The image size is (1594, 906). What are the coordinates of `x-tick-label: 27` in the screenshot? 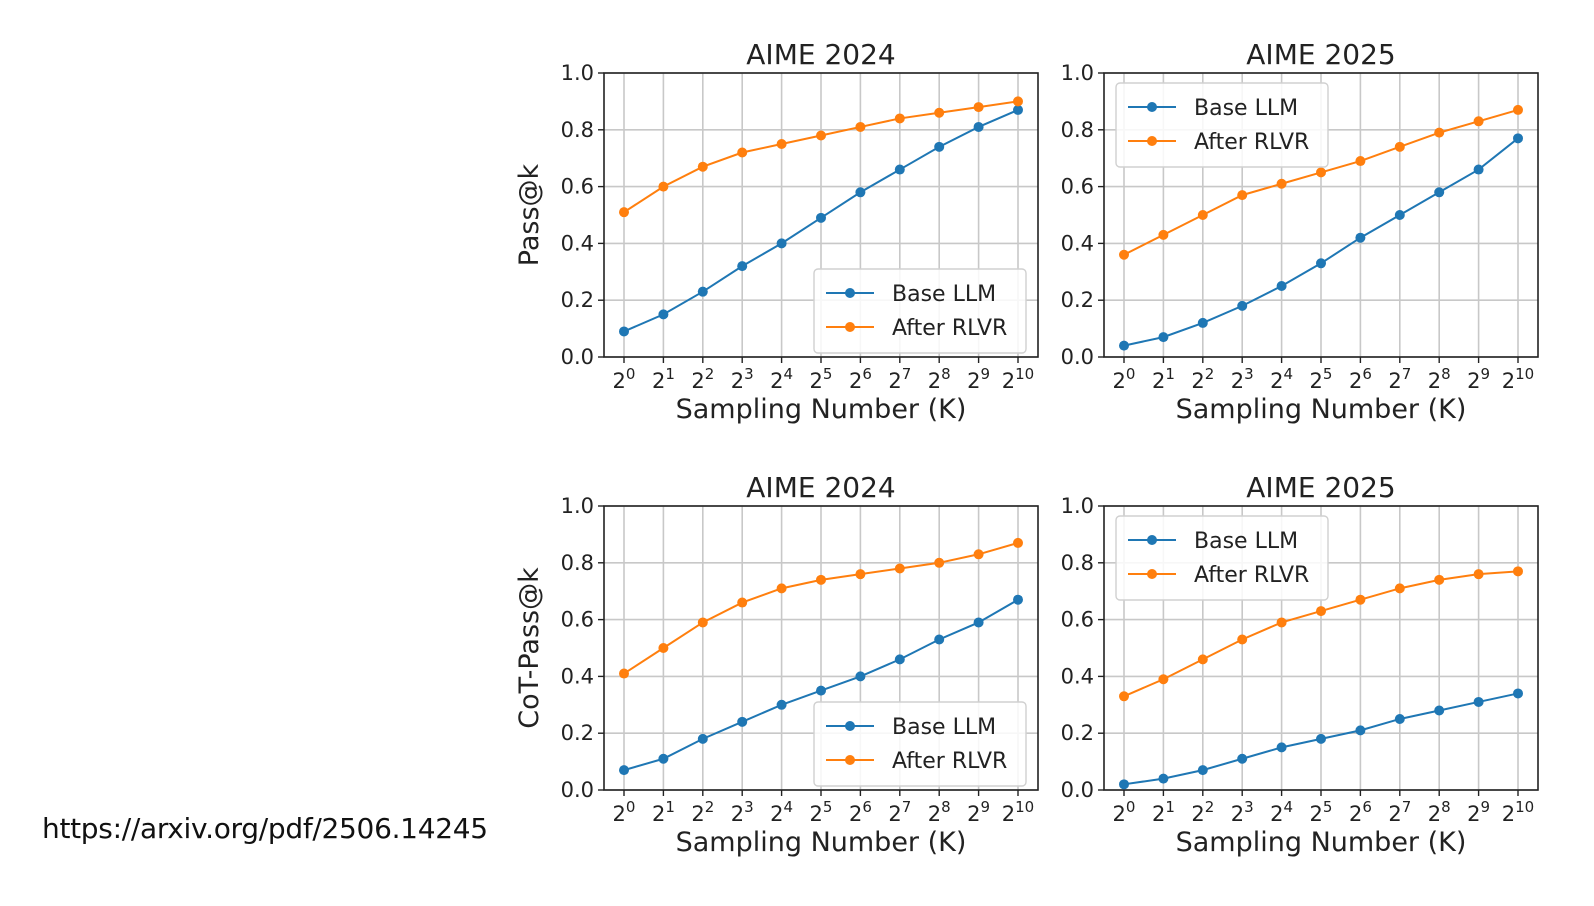 It's located at (899, 812).